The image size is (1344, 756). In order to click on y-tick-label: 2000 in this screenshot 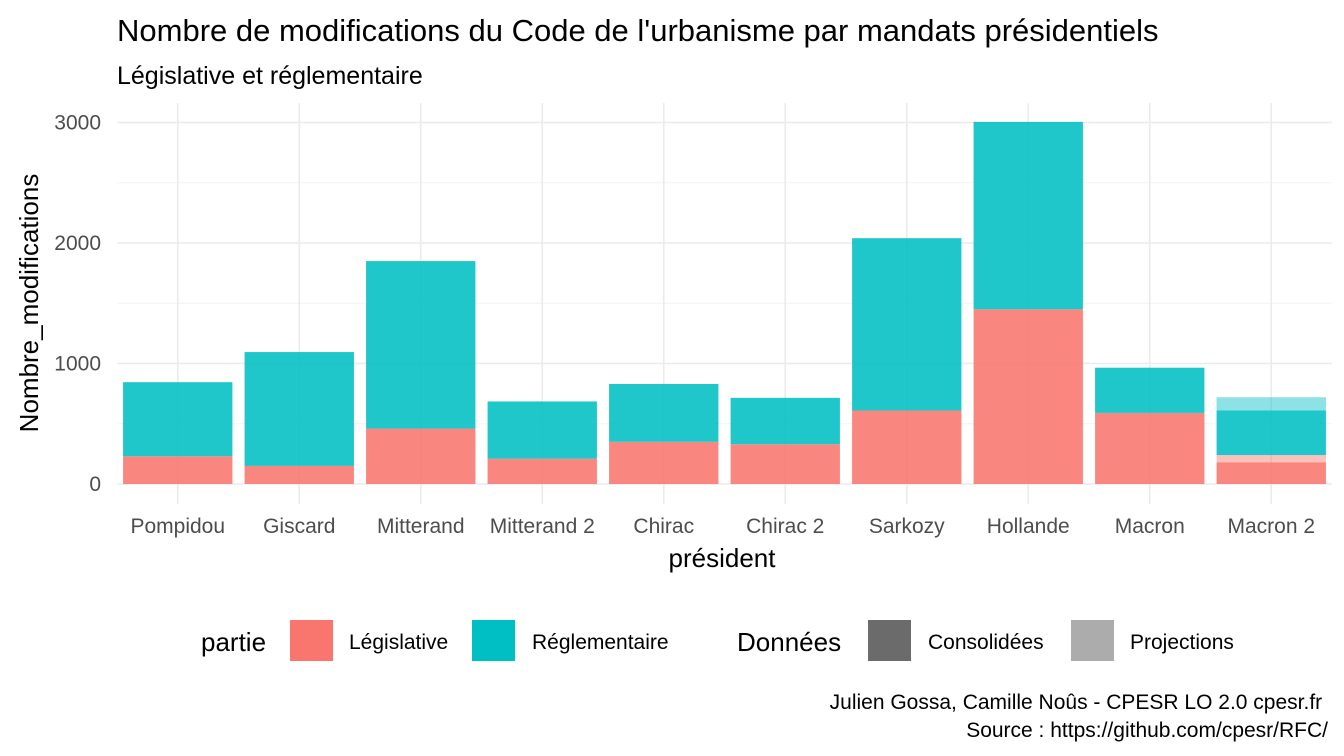, I will do `click(77, 243)`.